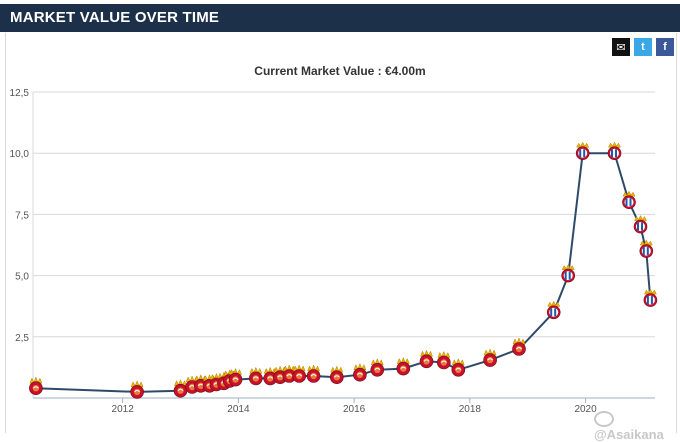  Describe the element at coordinates (340, 18) in the screenshot. I see `section-header: MARKET VALUE OVER TIME` at that location.